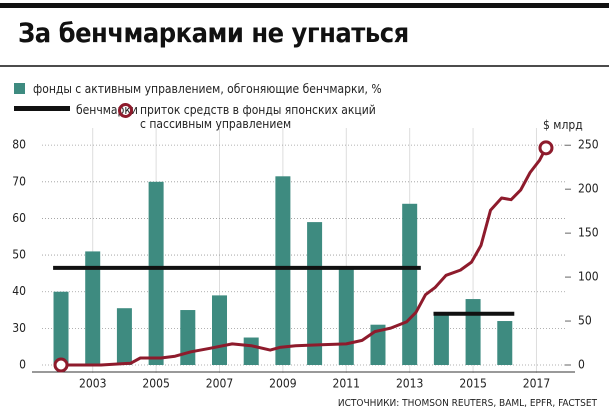 This screenshot has width=609, height=418. What do you see at coordinates (588, 233) in the screenshot?
I see `y2-tick-label: 150` at bounding box center [588, 233].